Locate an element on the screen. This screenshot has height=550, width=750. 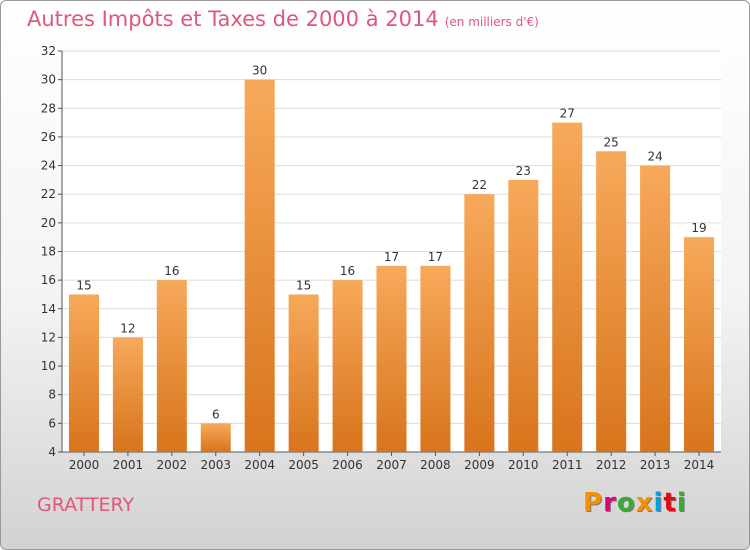
data-label: 23 is located at coordinates (523, 171).